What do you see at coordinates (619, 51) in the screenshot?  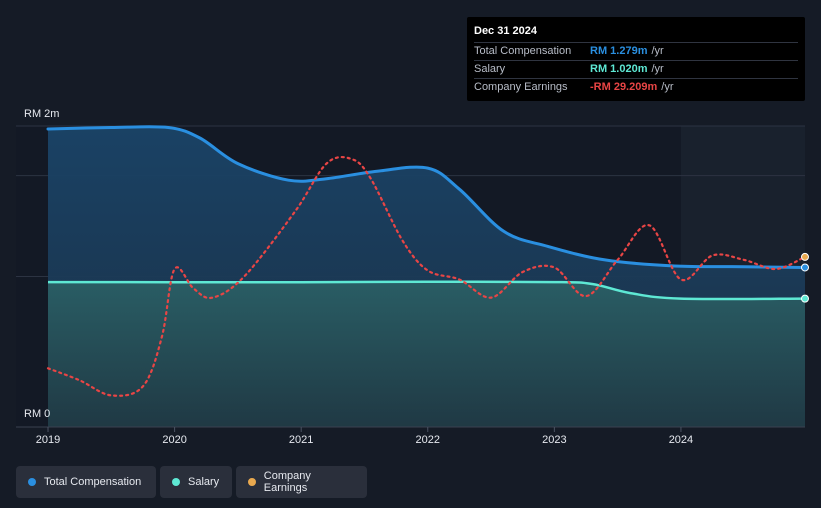 I see `tooltip-value: RM 1.279m` at bounding box center [619, 51].